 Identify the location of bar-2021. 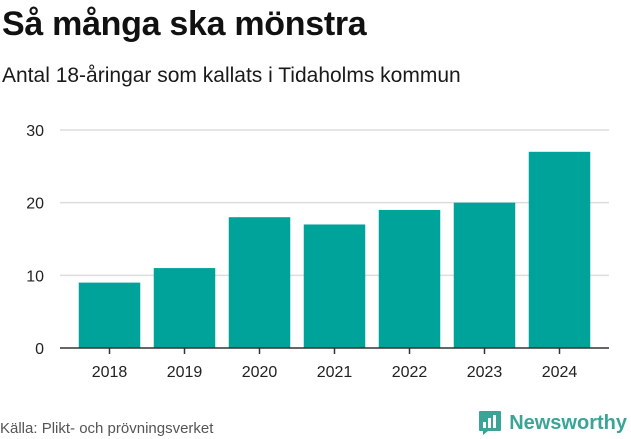
(334, 286).